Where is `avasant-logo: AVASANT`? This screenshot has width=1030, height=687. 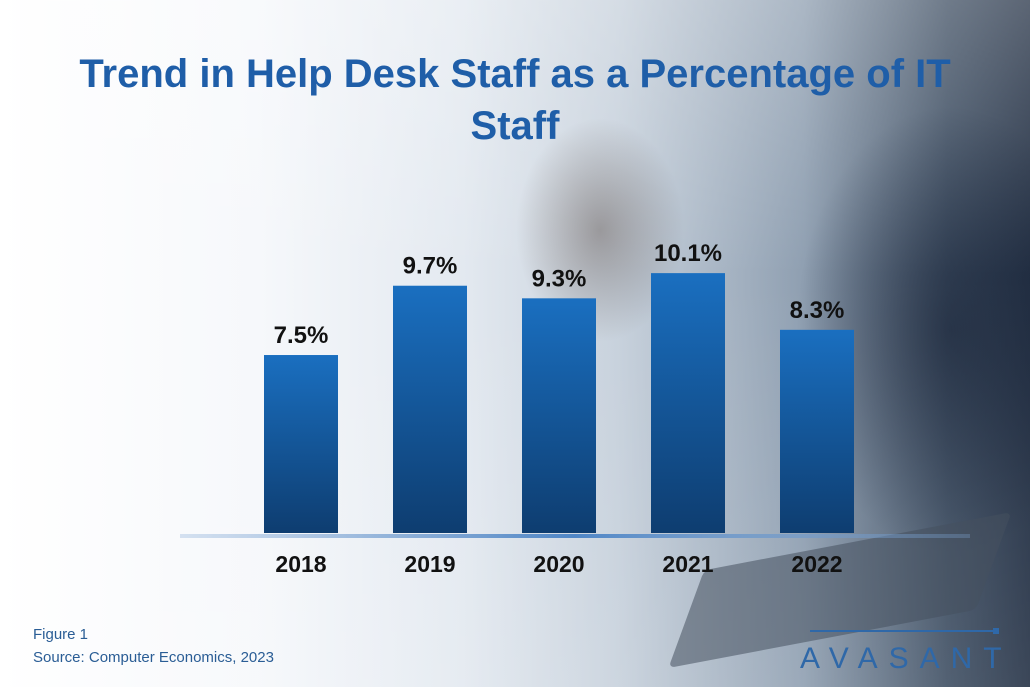
avasant-logo: AVASANT is located at coordinates (906, 652).